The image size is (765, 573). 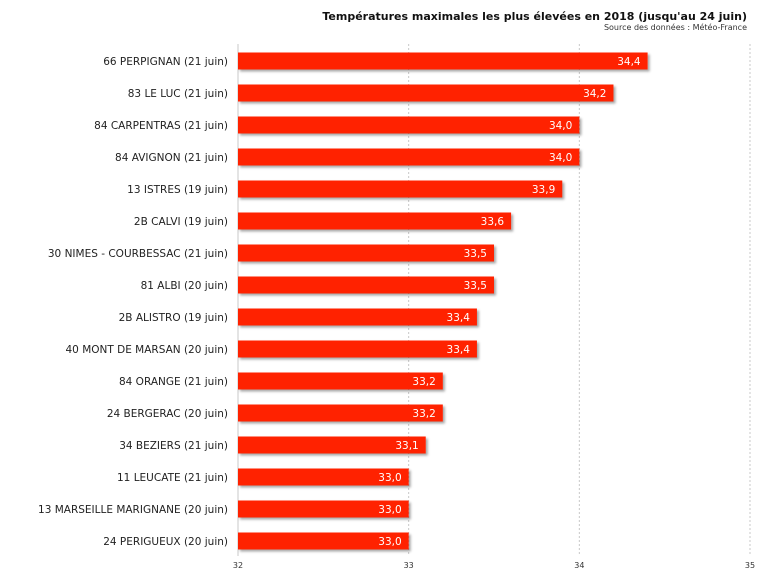 I want to click on category-label: 66 PERPIGNAN (21 juin), so click(x=165, y=62).